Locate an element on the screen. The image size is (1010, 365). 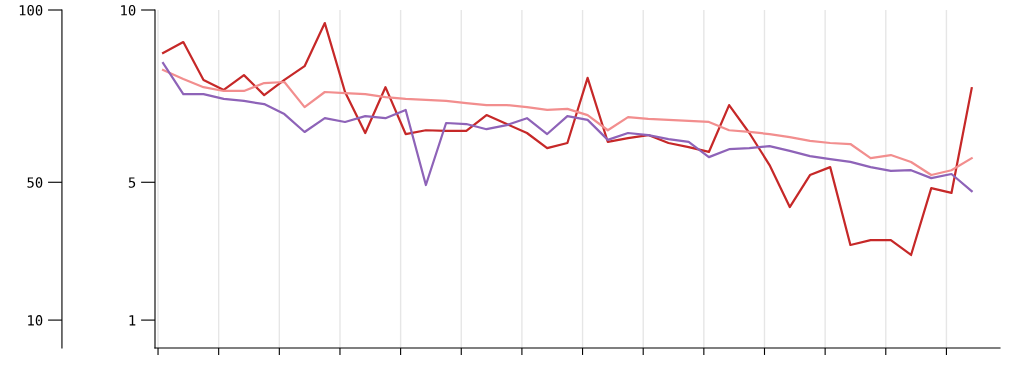
y-tick-label: 5 is located at coordinates (132, 182).